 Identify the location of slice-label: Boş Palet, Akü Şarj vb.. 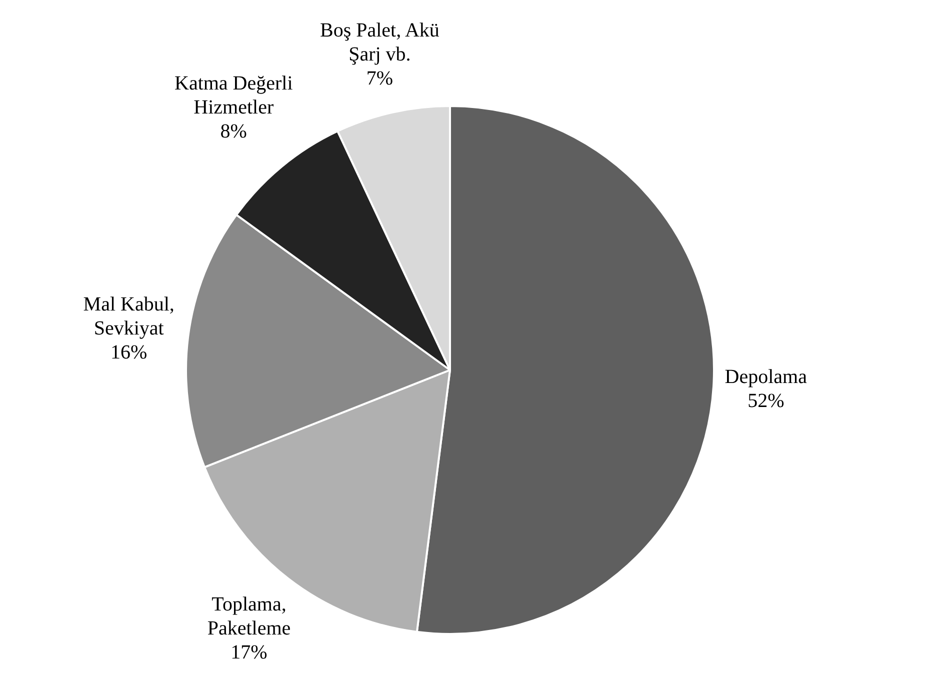
(380, 43).